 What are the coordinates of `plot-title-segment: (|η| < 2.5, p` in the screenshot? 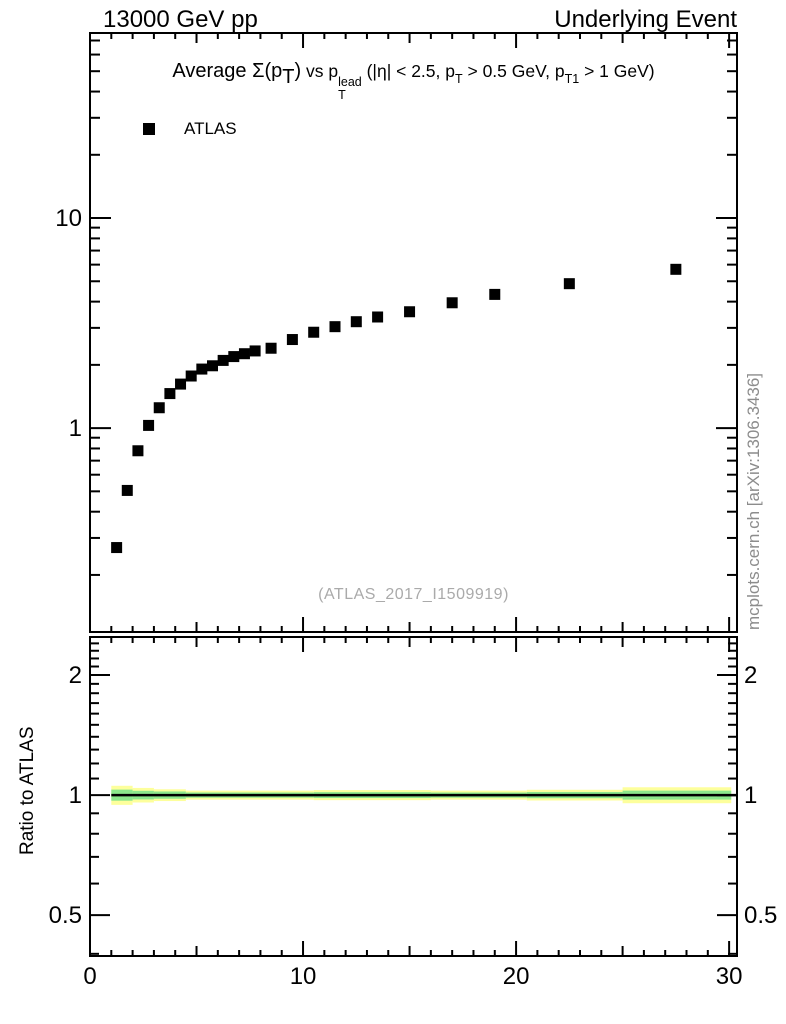 It's located at (408, 71).